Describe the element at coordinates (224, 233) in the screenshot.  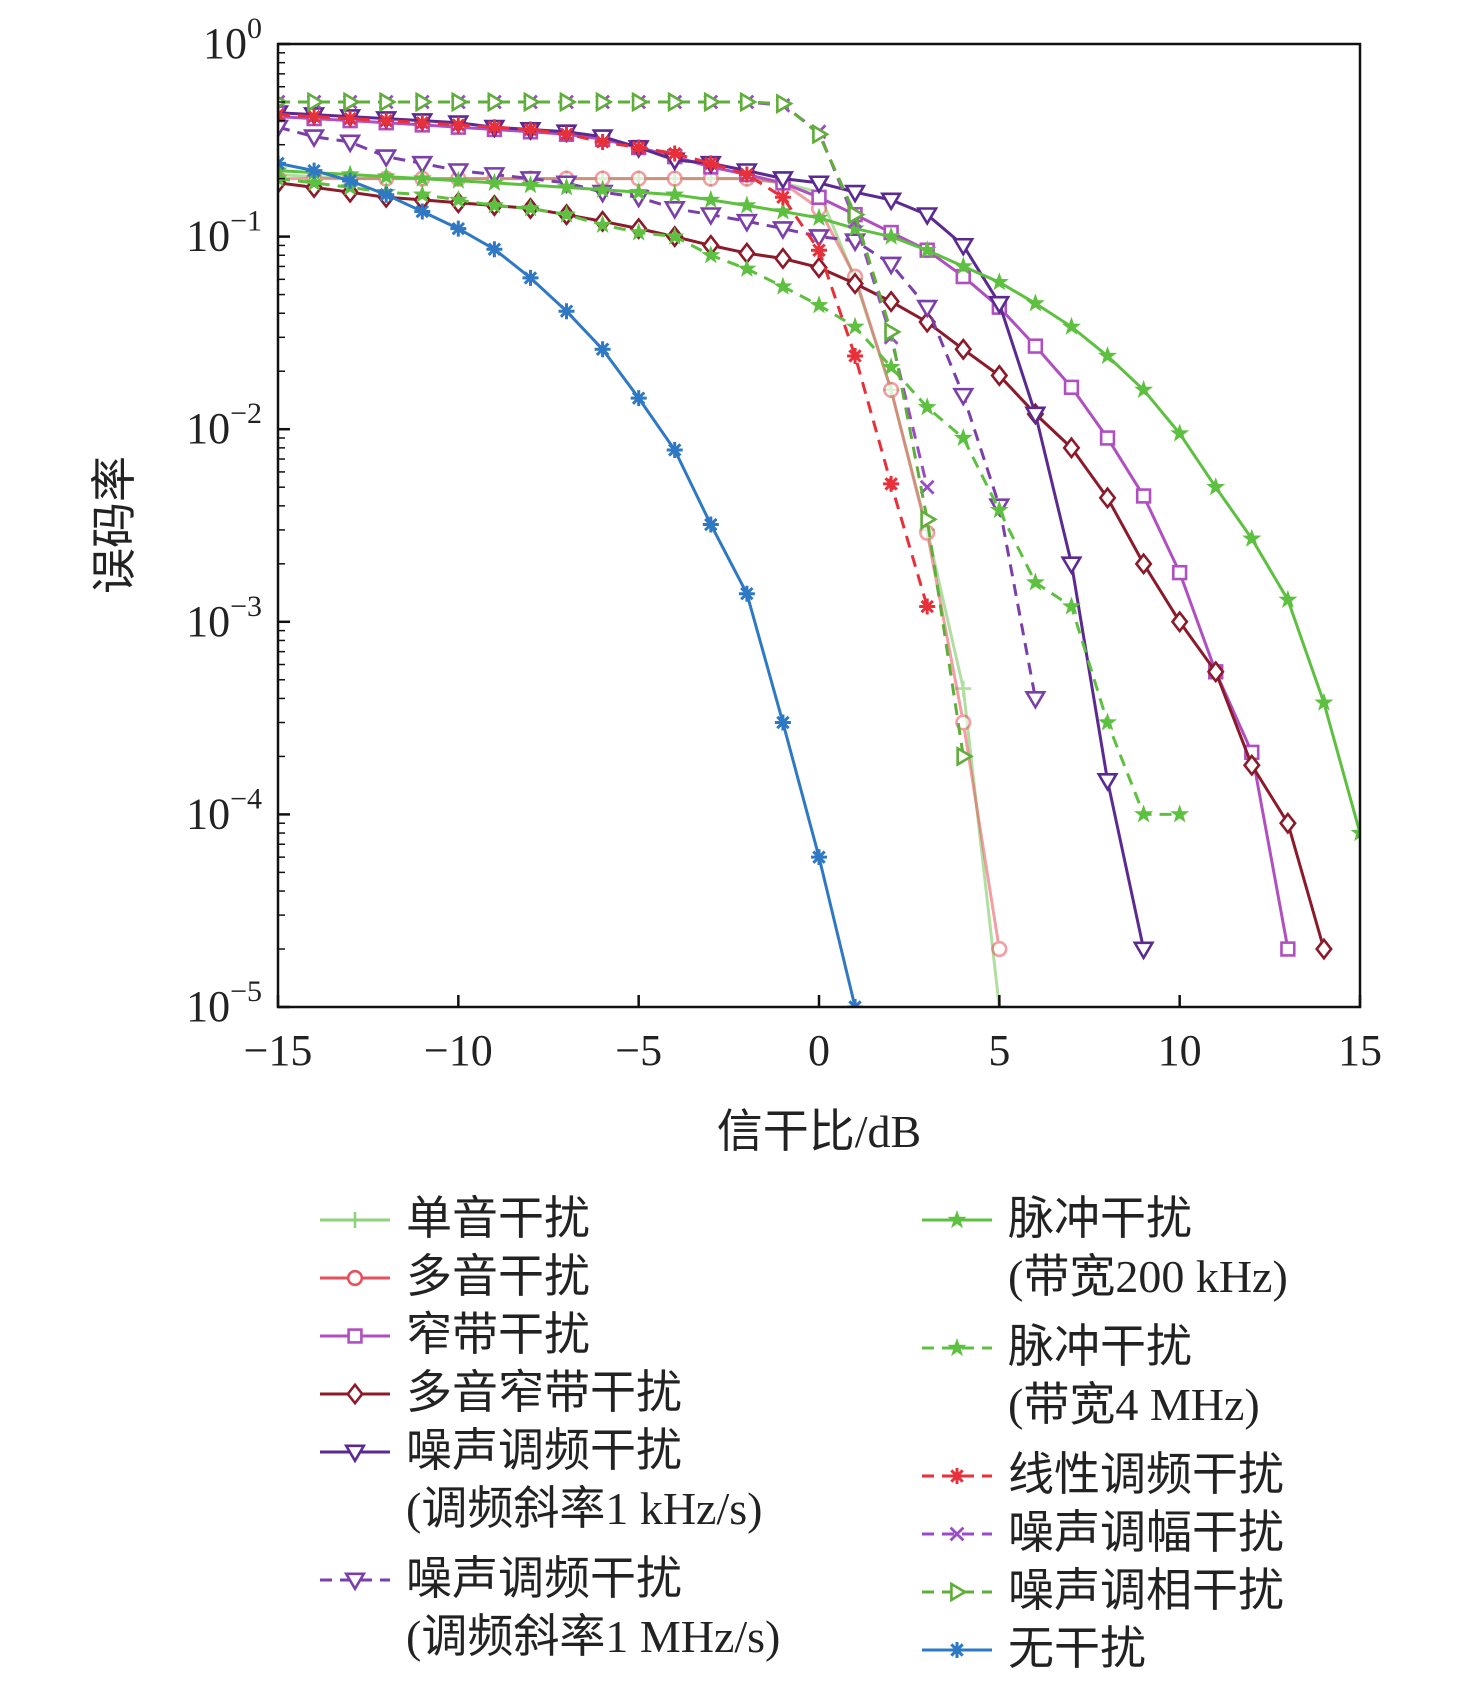
I see `y-tick-label: 10⁻¹` at that location.